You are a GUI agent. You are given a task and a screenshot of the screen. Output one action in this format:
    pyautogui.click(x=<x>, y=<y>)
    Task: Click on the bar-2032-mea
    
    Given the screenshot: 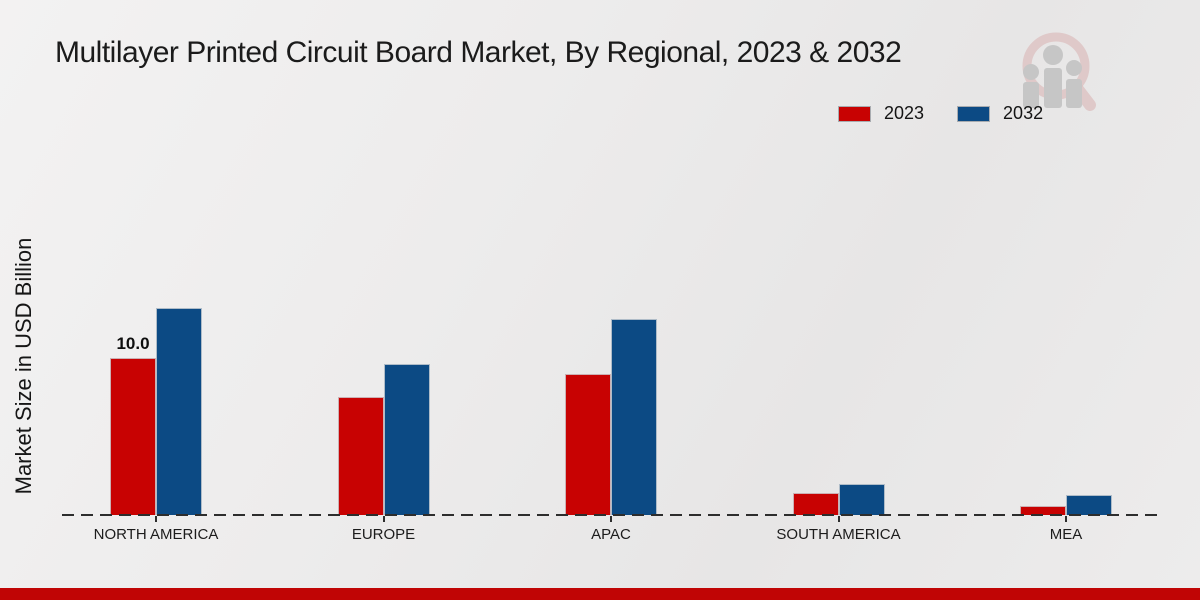 What is the action you would take?
    pyautogui.click(x=1089, y=505)
    